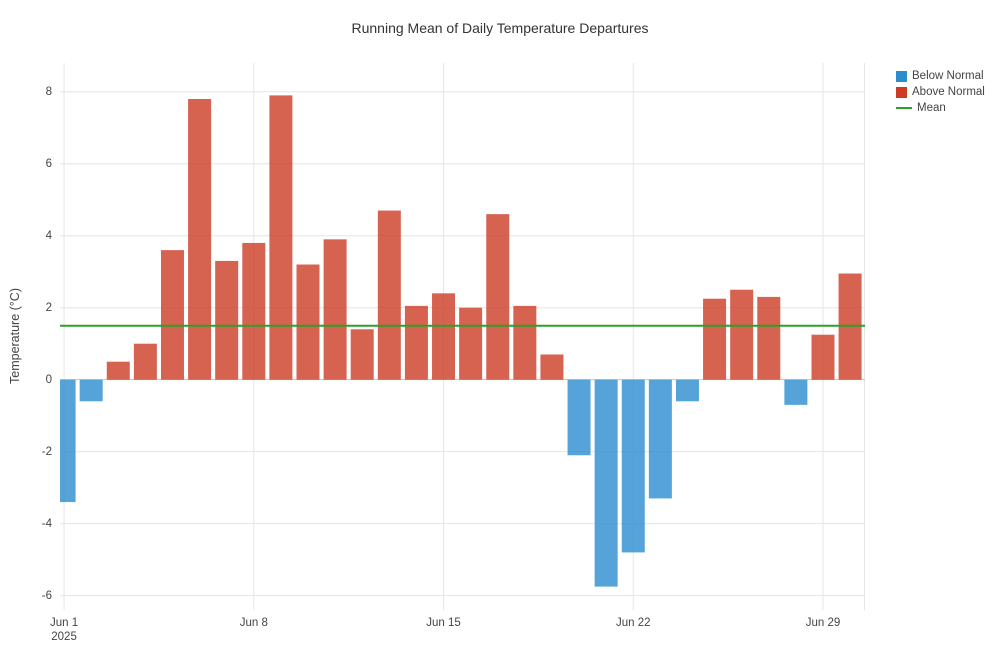 The width and height of the screenshot is (1000, 667). I want to click on x-tick-label: Jun 8, so click(253, 623).